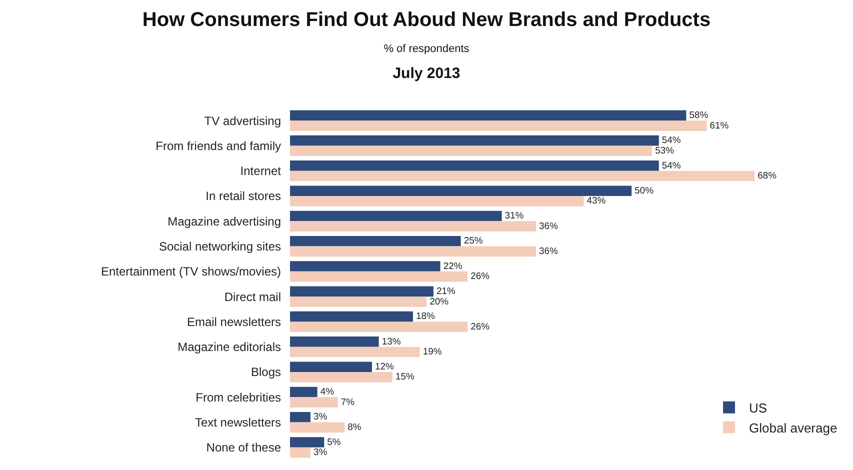 The height and width of the screenshot is (470, 853). What do you see at coordinates (243, 196) in the screenshot?
I see `y-tick-label: In retail stores` at bounding box center [243, 196].